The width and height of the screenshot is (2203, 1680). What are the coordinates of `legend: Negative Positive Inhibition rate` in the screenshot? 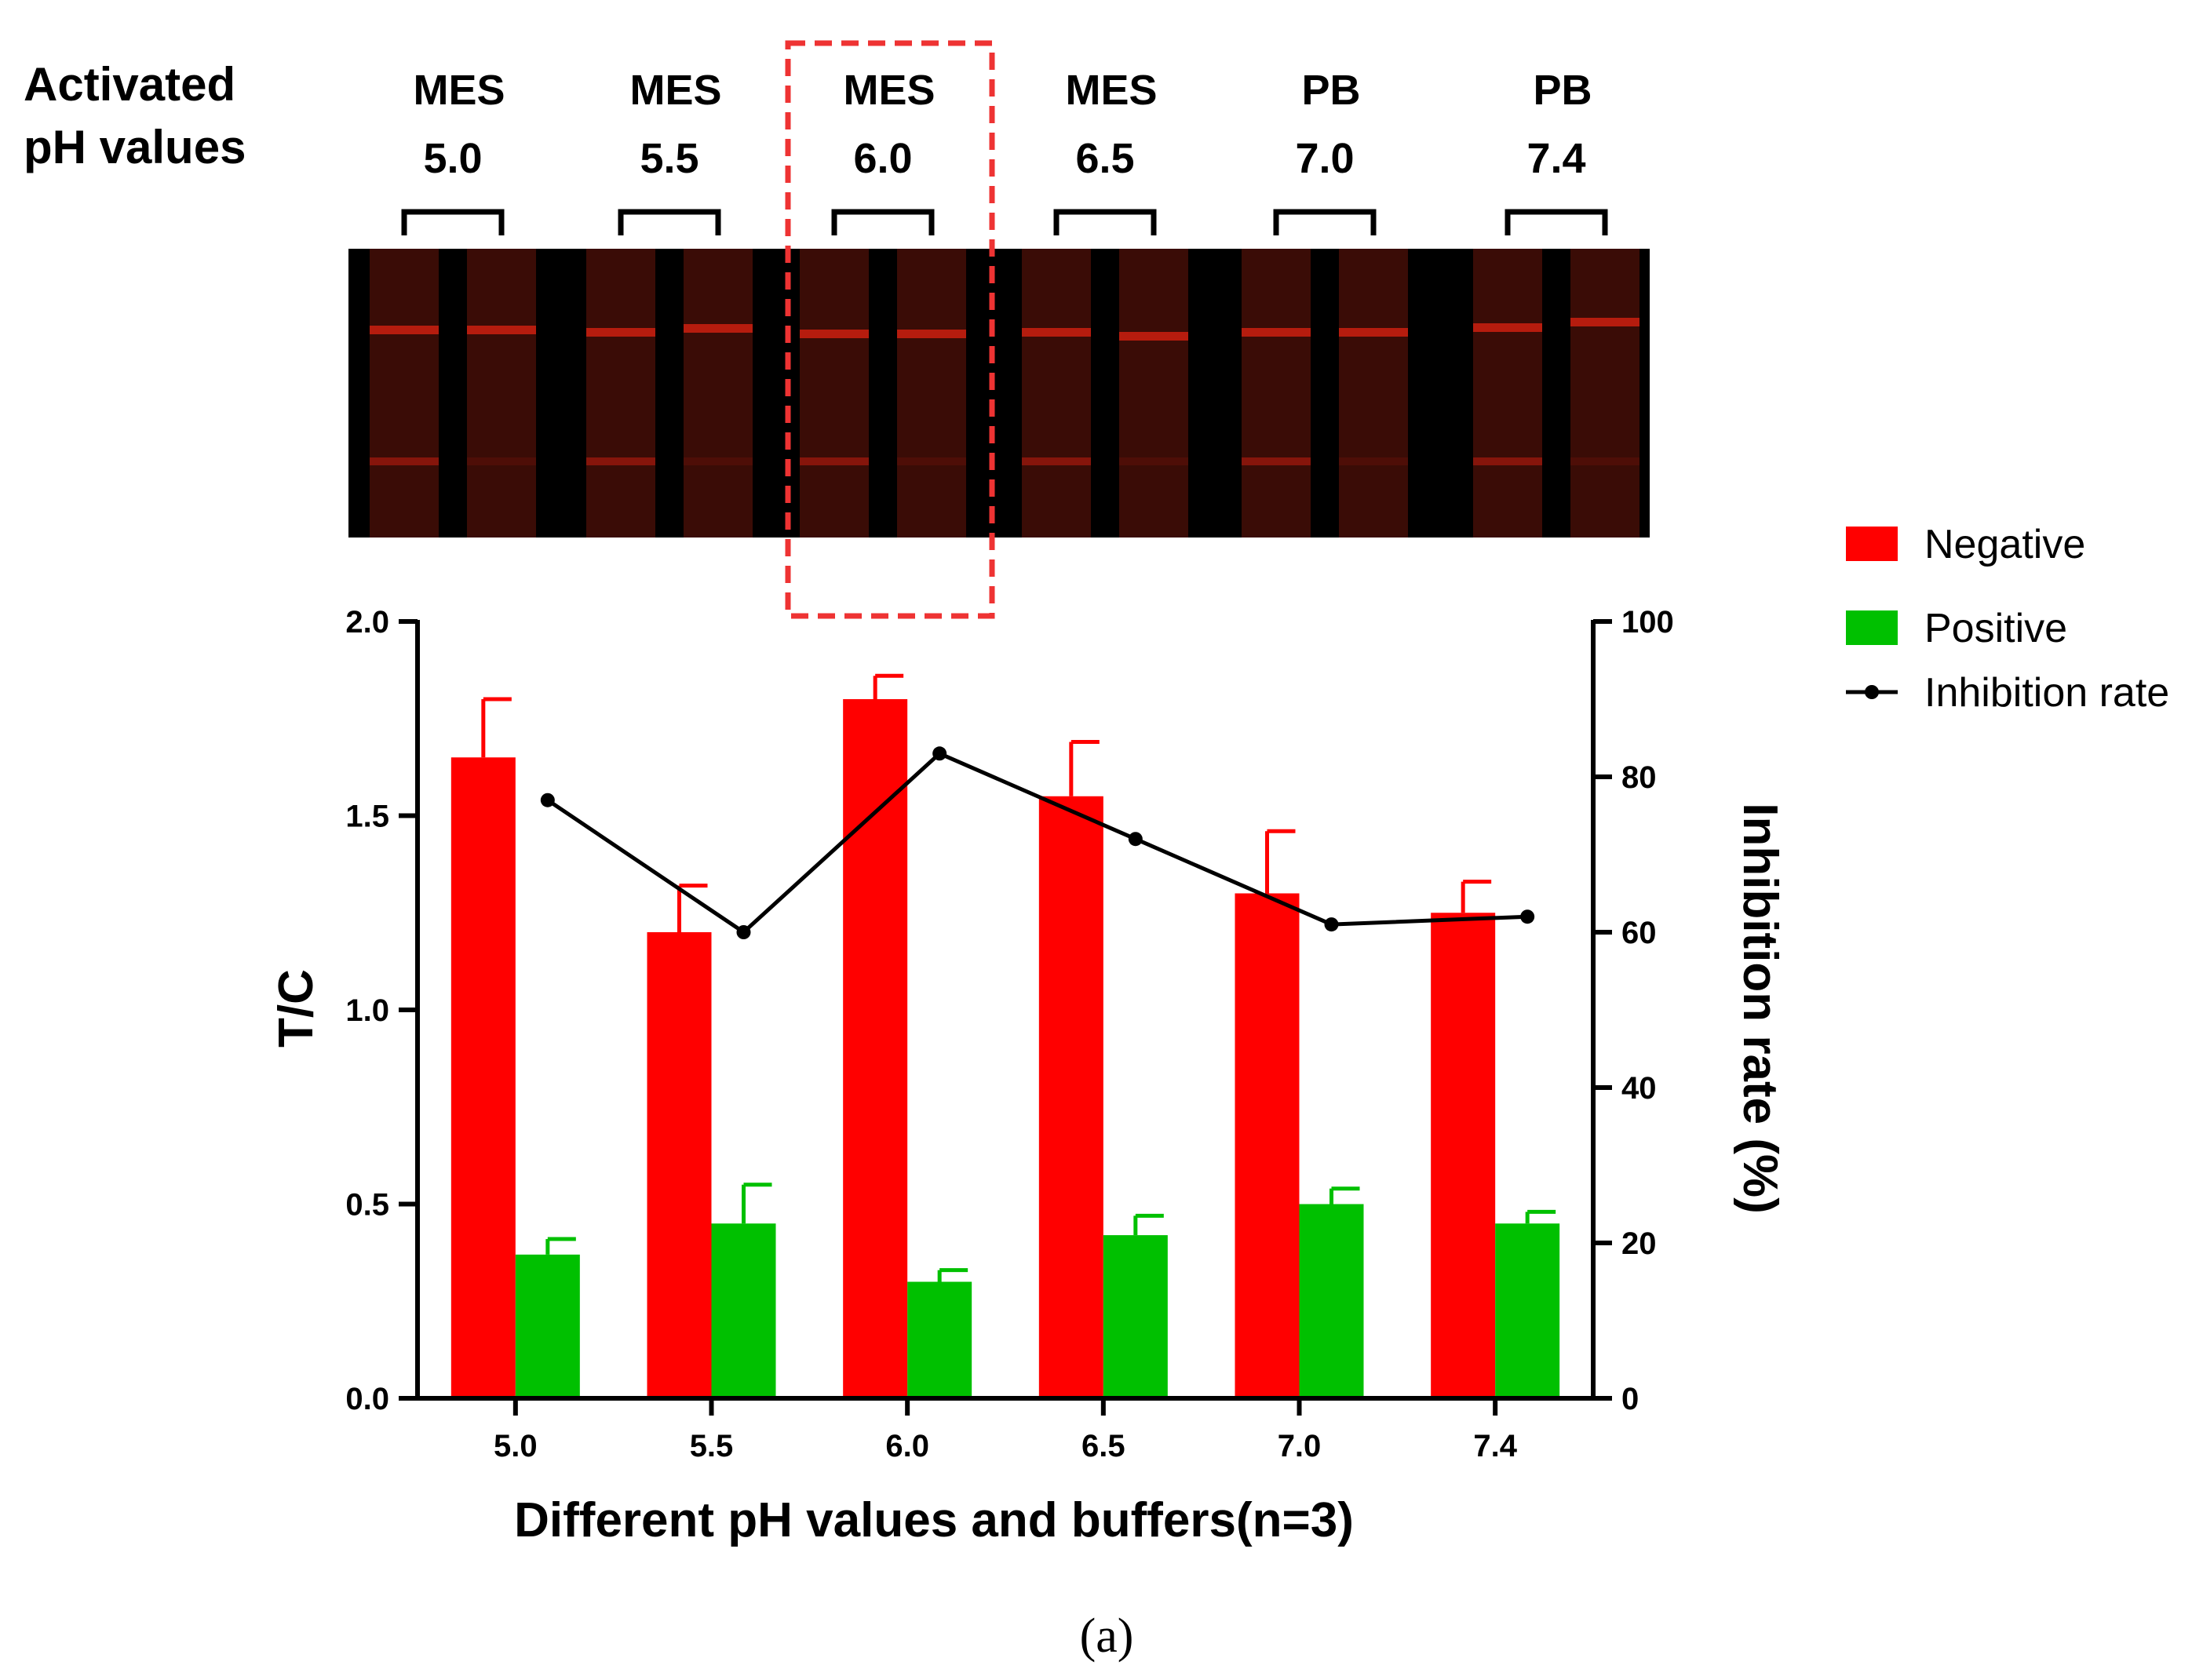 It's located at (2007, 619).